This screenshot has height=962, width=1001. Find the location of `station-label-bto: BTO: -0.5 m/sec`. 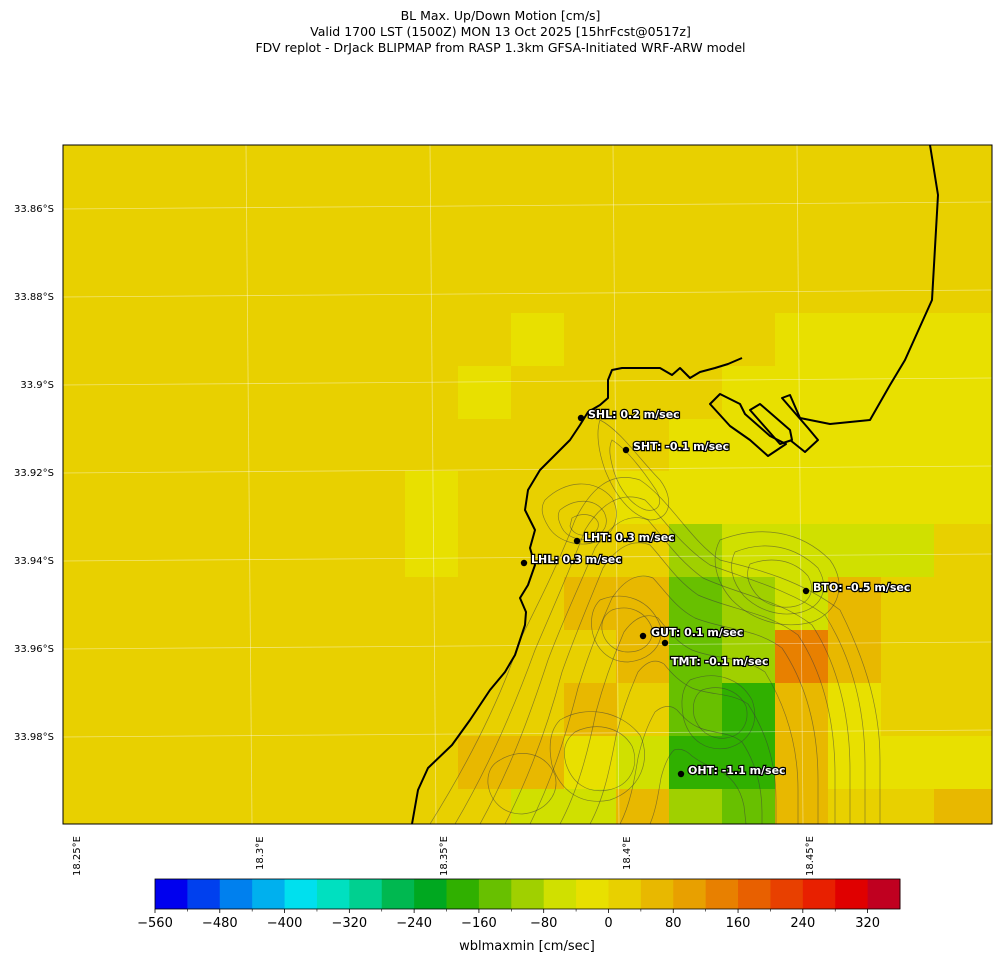

station-label-bto: BTO: -0.5 m/sec is located at coordinates (861, 587).